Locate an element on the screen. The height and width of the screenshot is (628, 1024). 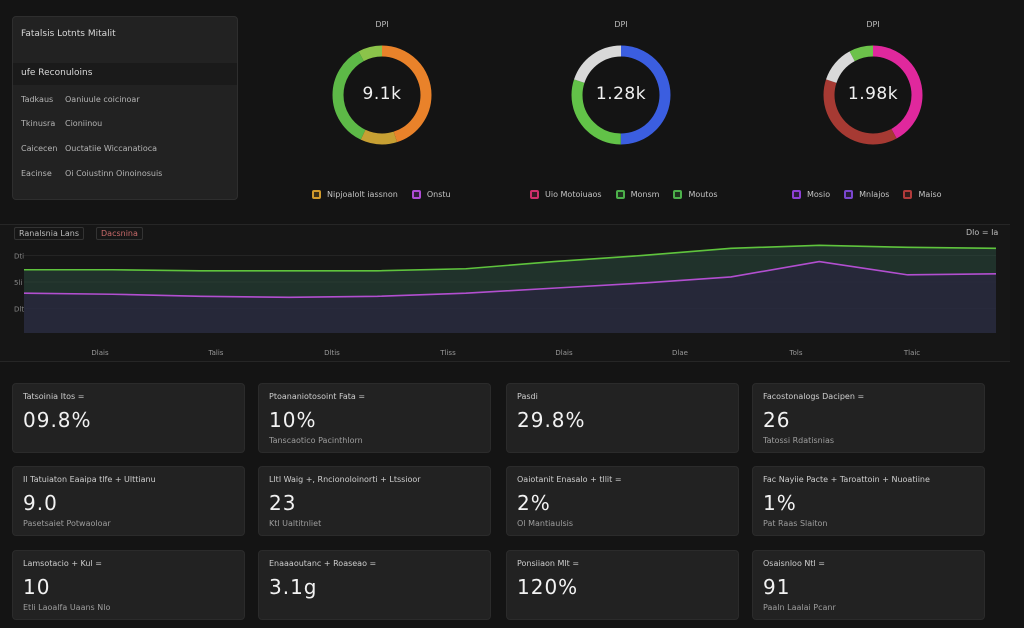
stat-sub: Etli Laoalfa Uaans Nlo is located at coordinates (67, 607).